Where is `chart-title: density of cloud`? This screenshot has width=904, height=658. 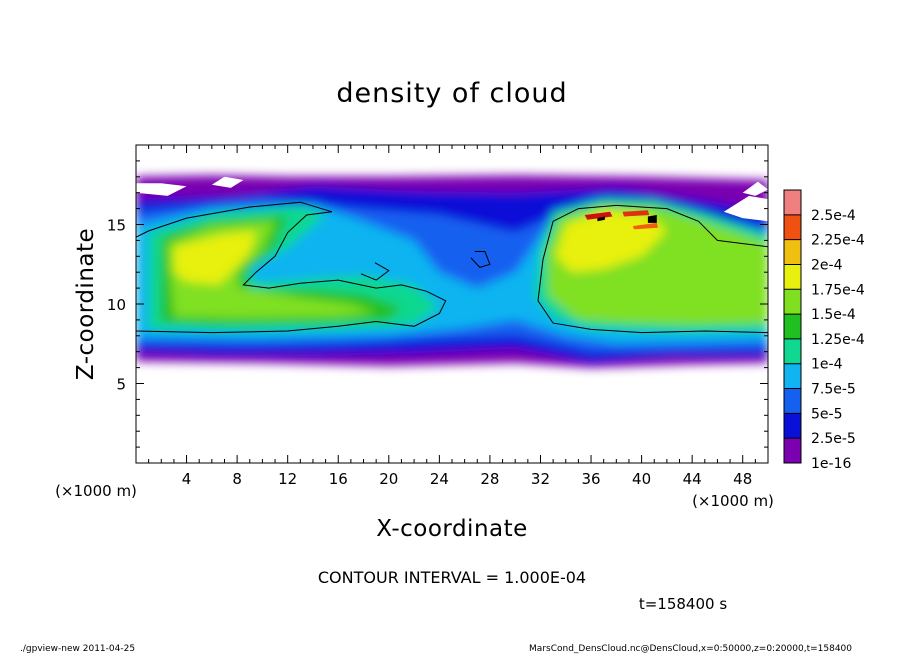 chart-title: density of cloud is located at coordinates (451, 93).